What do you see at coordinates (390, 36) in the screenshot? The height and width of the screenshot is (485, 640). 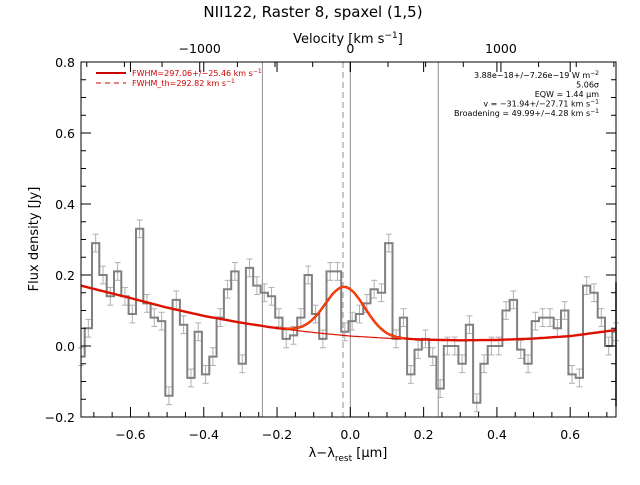 I see `top-axis-label-sup: −1` at bounding box center [390, 36].